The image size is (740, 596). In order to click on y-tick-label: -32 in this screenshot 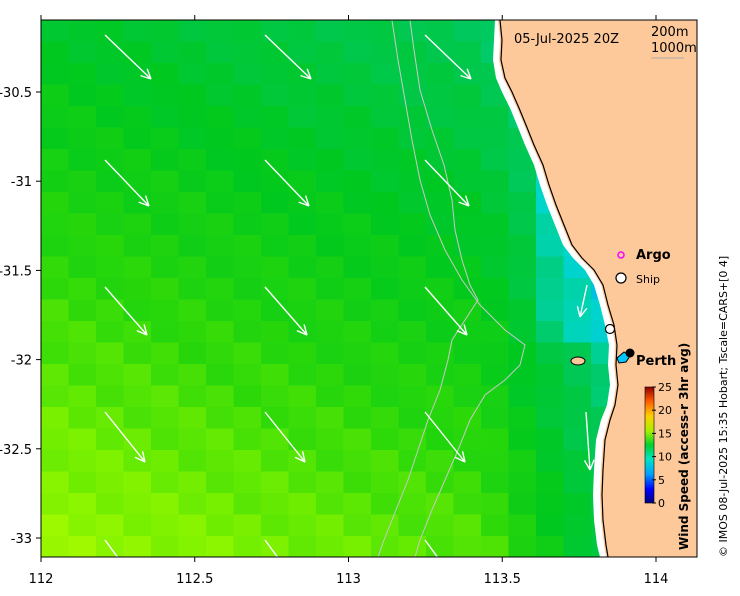, I will do `click(21, 361)`.